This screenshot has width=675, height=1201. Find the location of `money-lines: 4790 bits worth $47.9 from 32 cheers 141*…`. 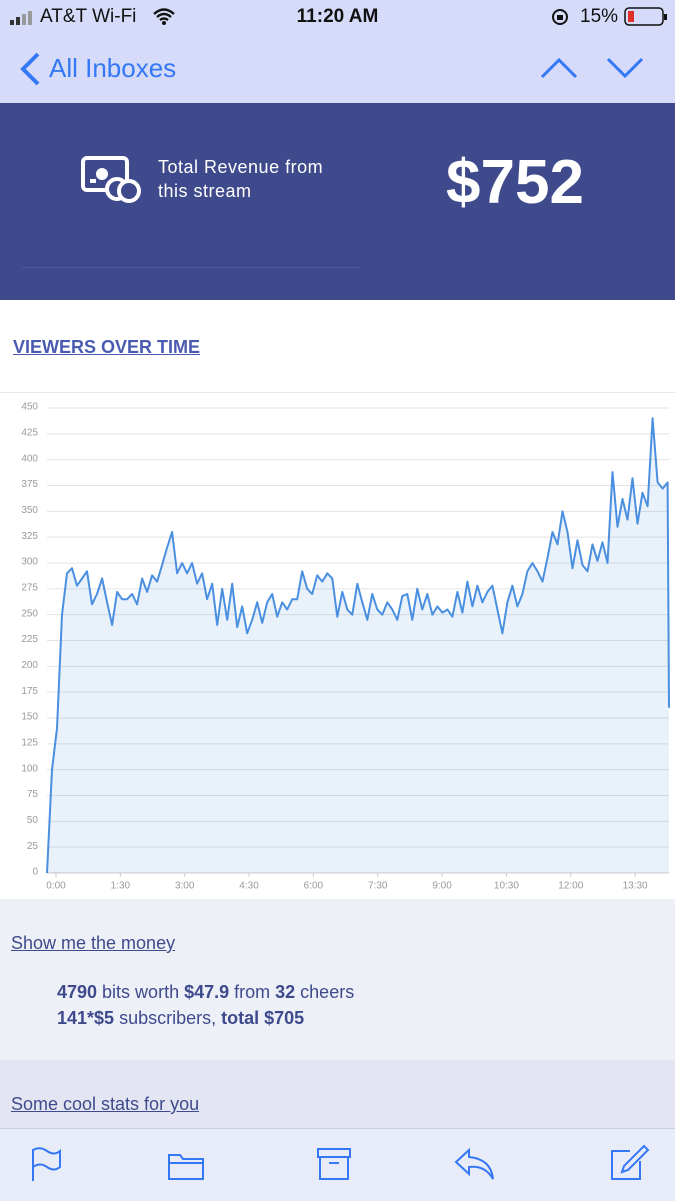

money-lines: 4790 bits worth $47.9 from 32 cheers 141*… is located at coordinates (205, 1005).